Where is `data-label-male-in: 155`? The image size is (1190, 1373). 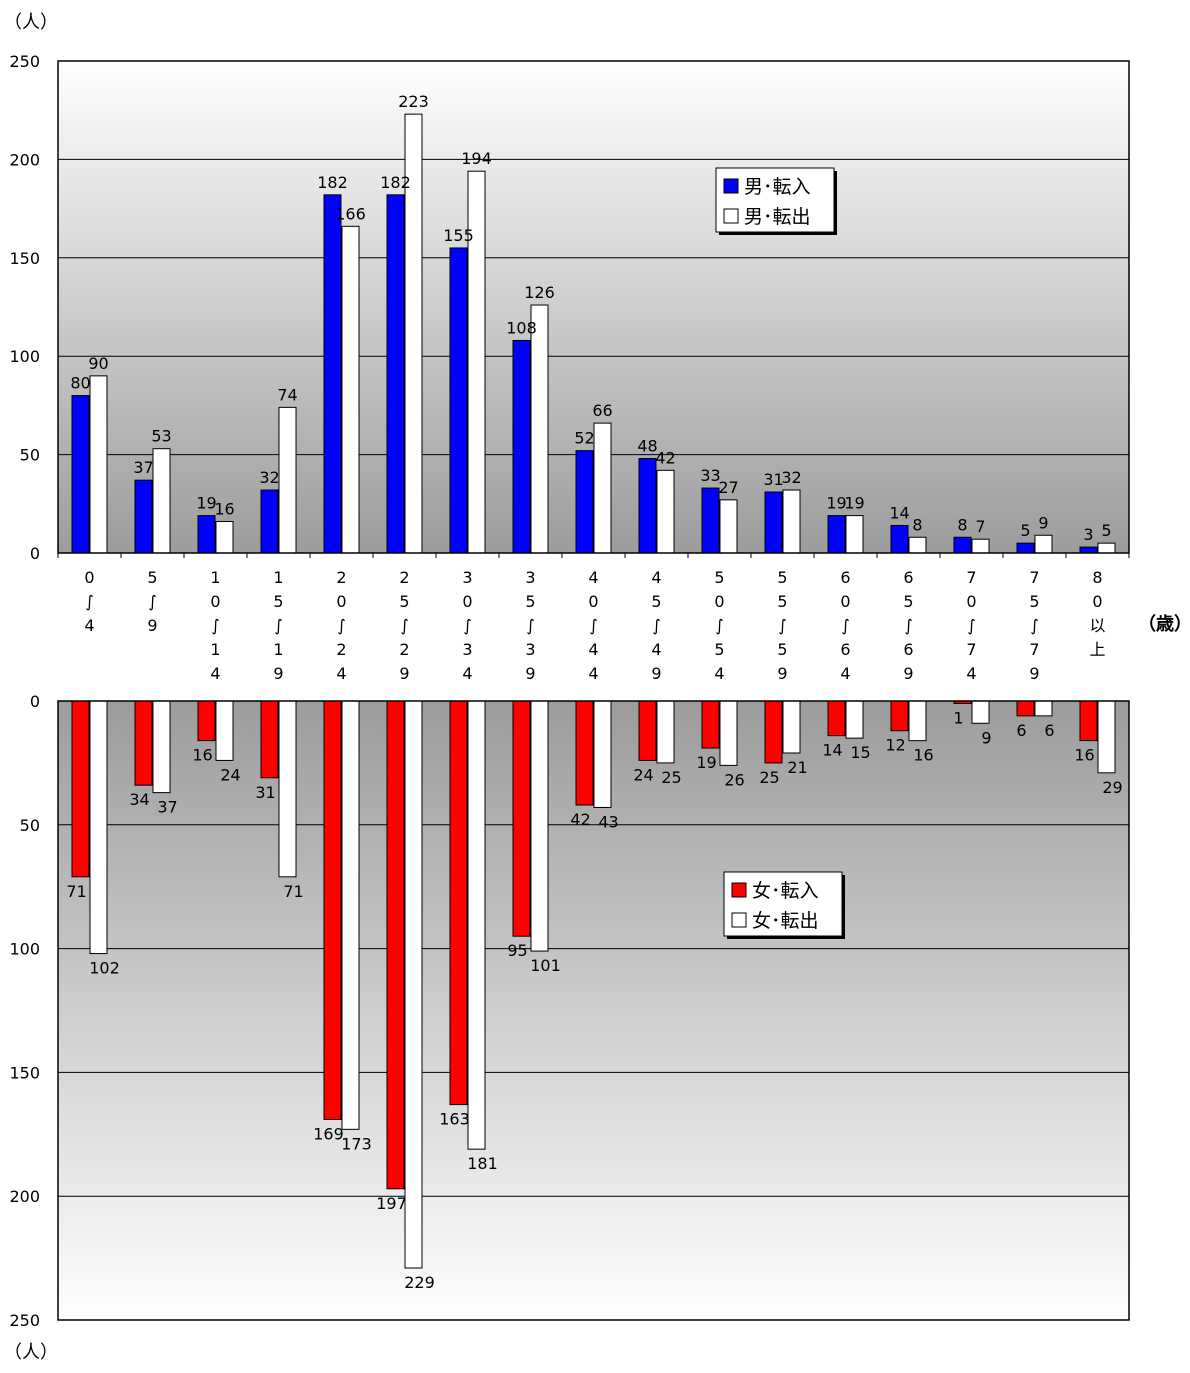
data-label-male-in: 155 is located at coordinates (458, 235).